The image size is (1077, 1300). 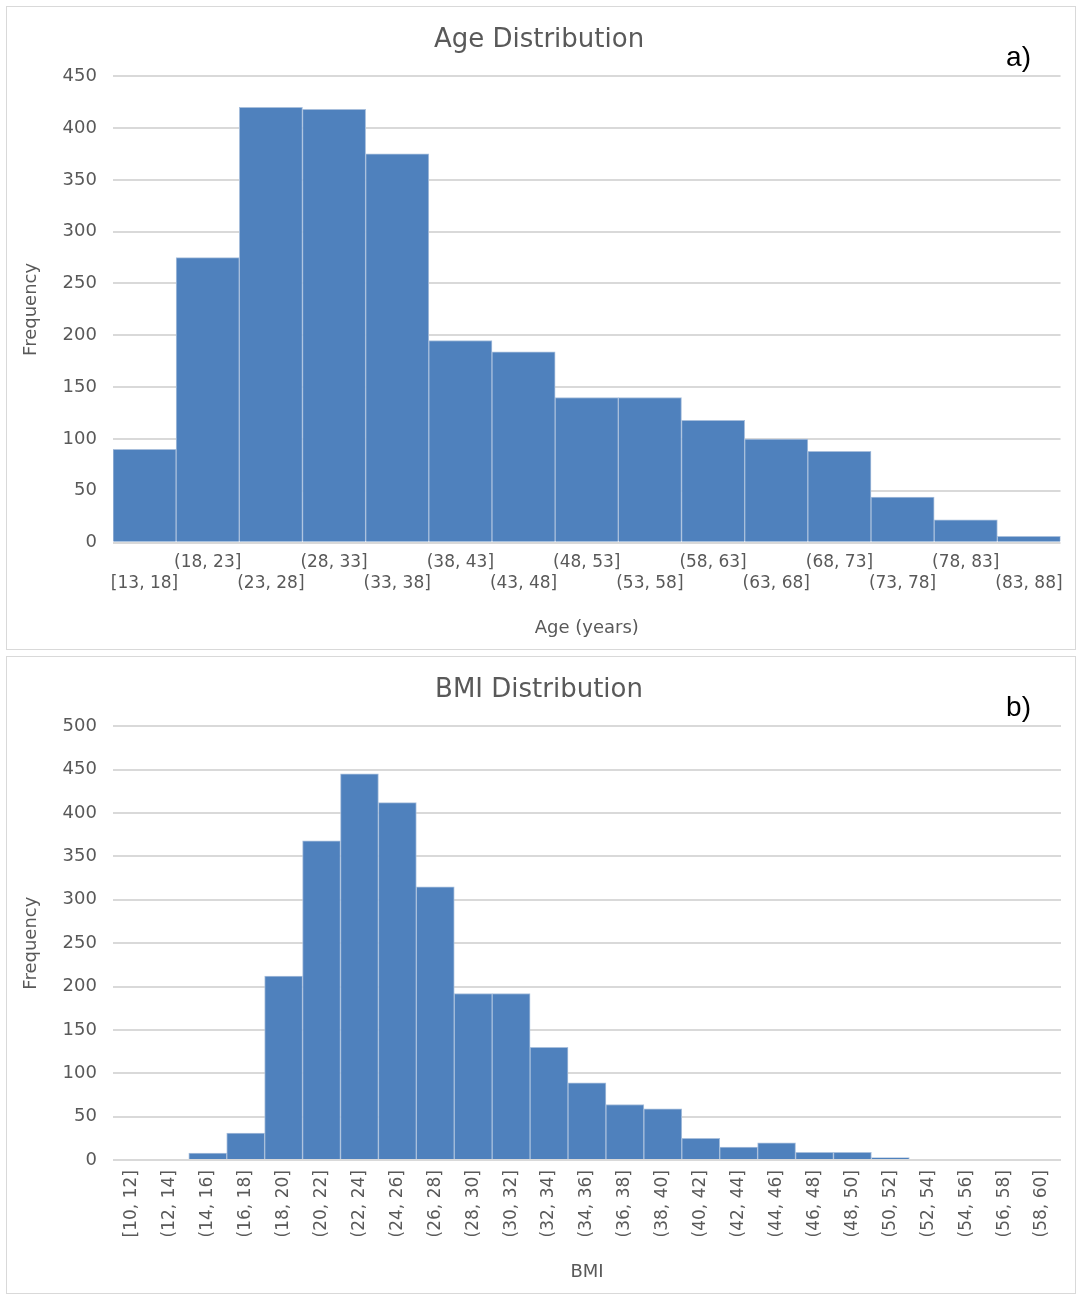 I want to click on x-tick-label: (58, 63], so click(x=713, y=561).